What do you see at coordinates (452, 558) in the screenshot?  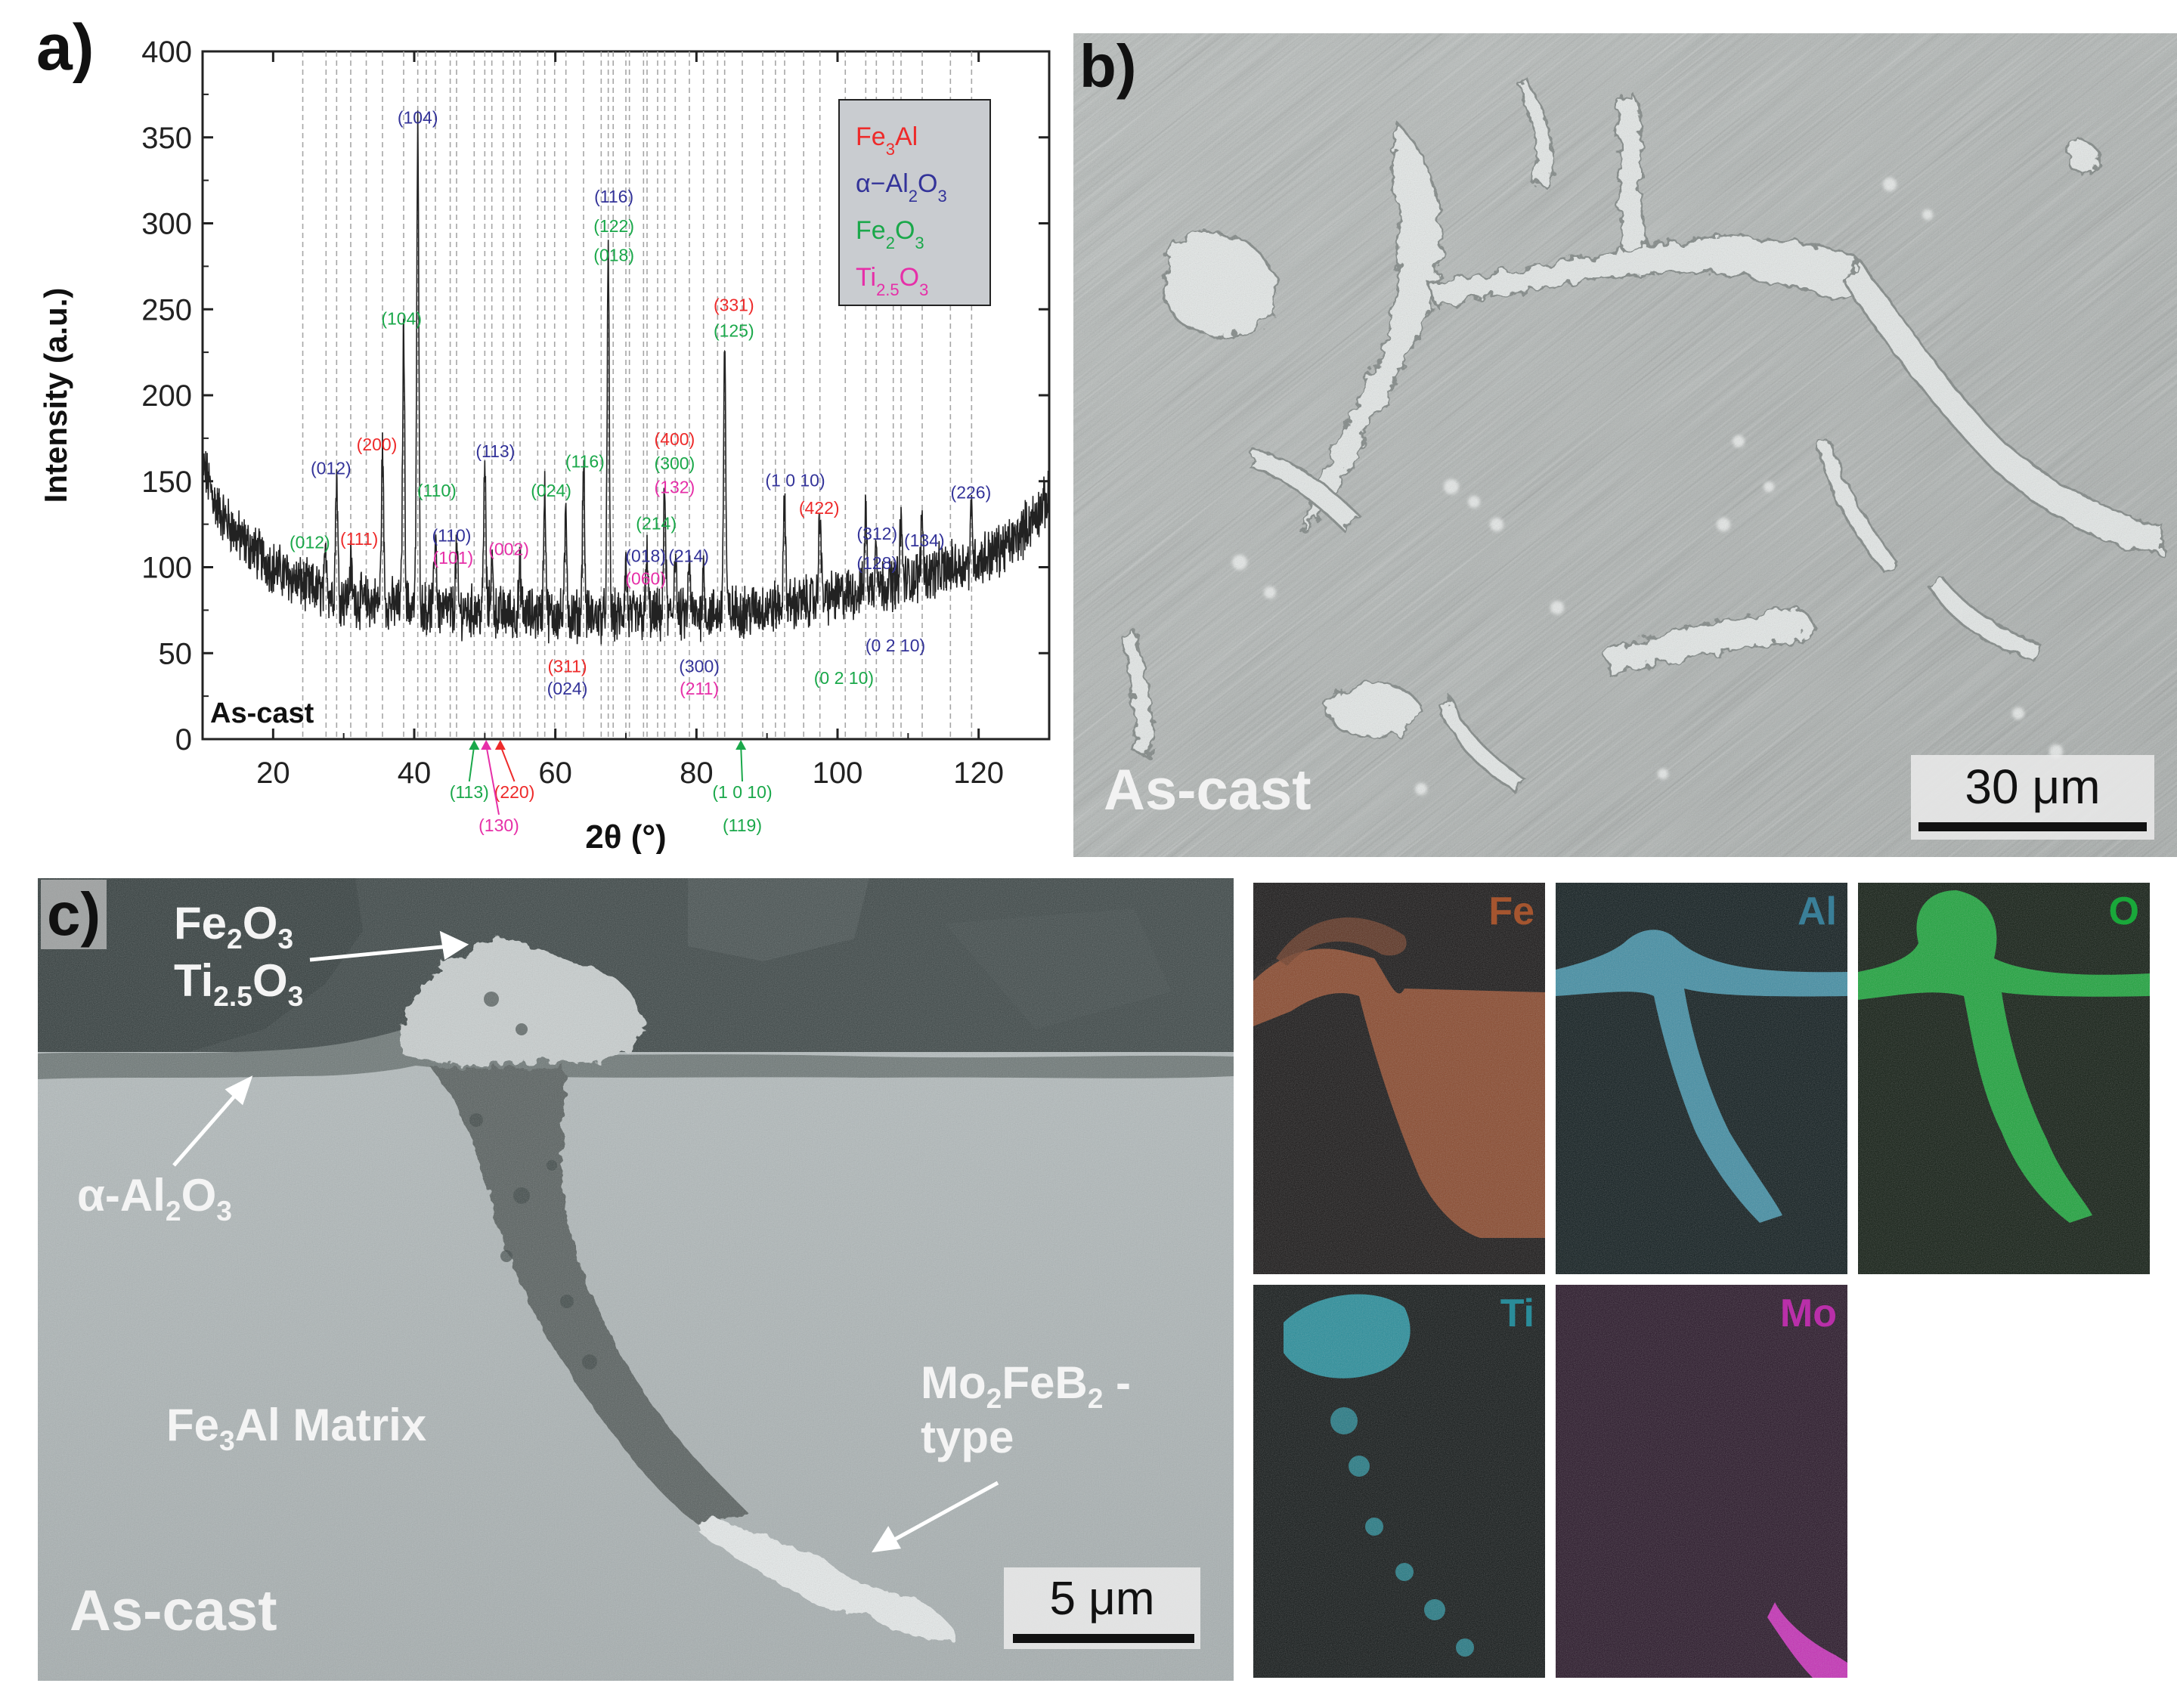 I see `peak-annotation: (101)` at bounding box center [452, 558].